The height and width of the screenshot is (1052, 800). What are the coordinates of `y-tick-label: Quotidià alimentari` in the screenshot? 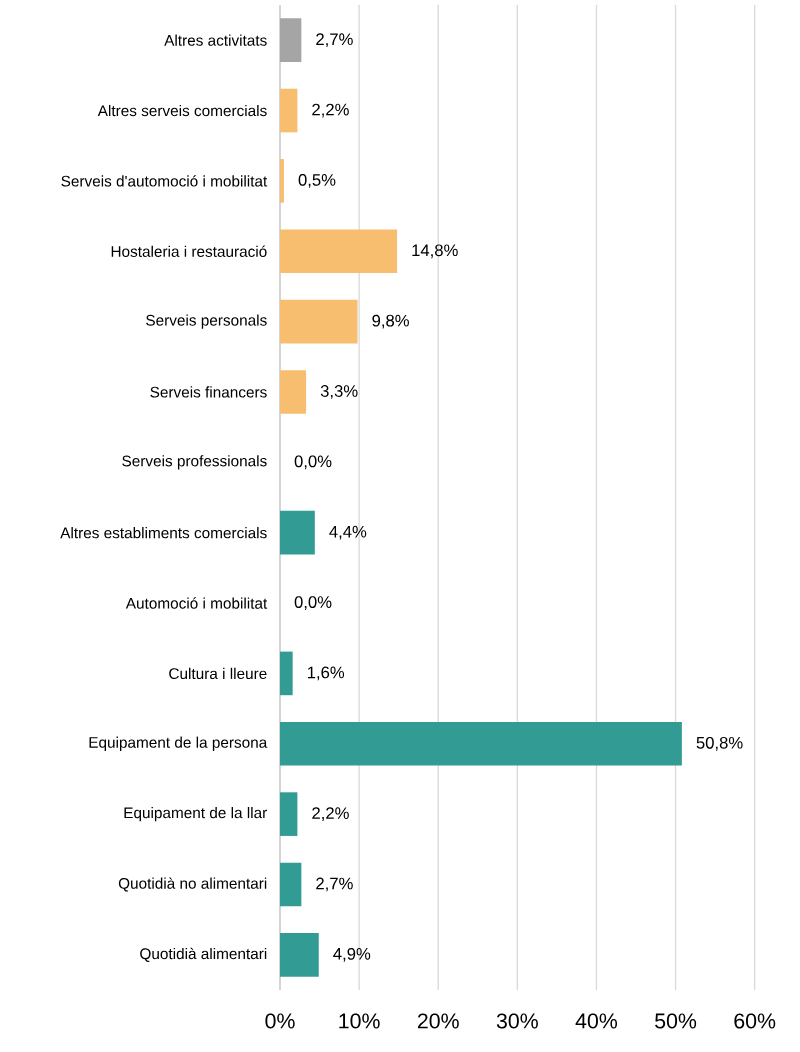 It's located at (203, 954).